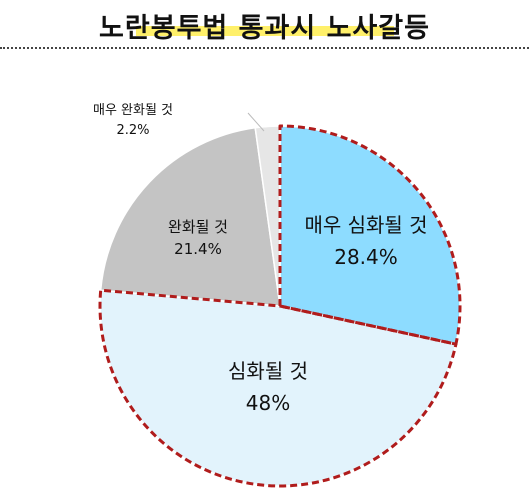  What do you see at coordinates (365, 225) in the screenshot?
I see `label-very-intensify-name: 매우 심화될 것` at bounding box center [365, 225].